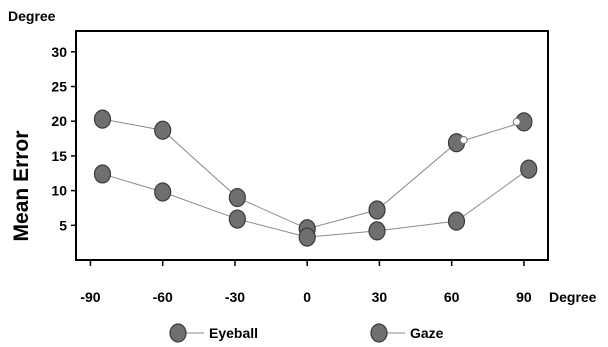 This screenshot has width=608, height=347. Describe the element at coordinates (452, 297) in the screenshot. I see `x-tick-label: 60` at that location.